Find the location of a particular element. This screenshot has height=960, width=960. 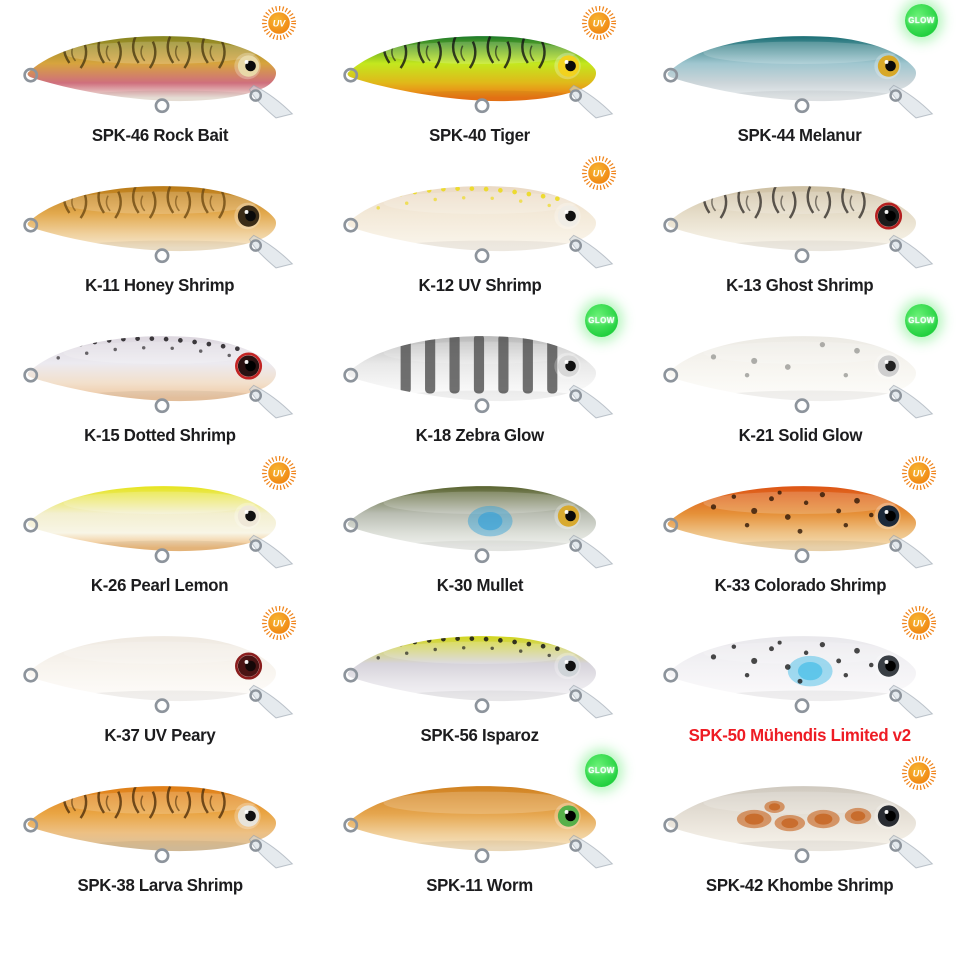

lure-card: UV SPK-40 Tiger is located at coordinates (480, 83).